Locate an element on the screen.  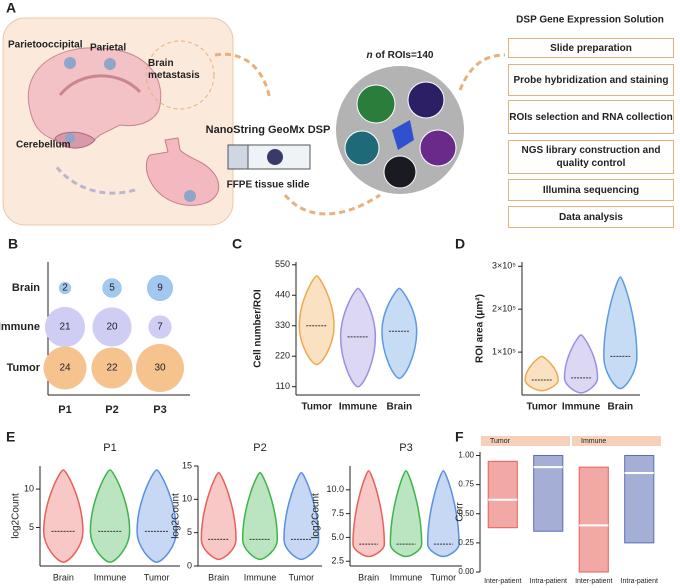
y-axis-label: Corr is located at coordinates (460, 512).